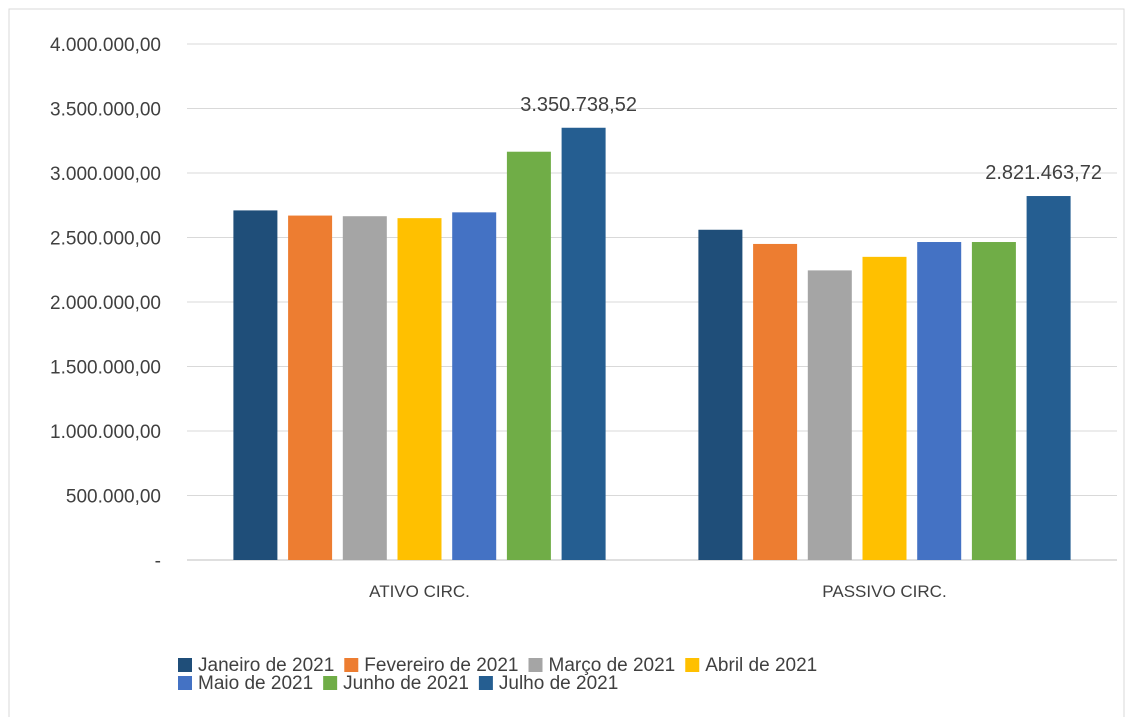 This screenshot has width=1134, height=722. I want to click on legend-label: Fevereiro de 2021, so click(441, 665).